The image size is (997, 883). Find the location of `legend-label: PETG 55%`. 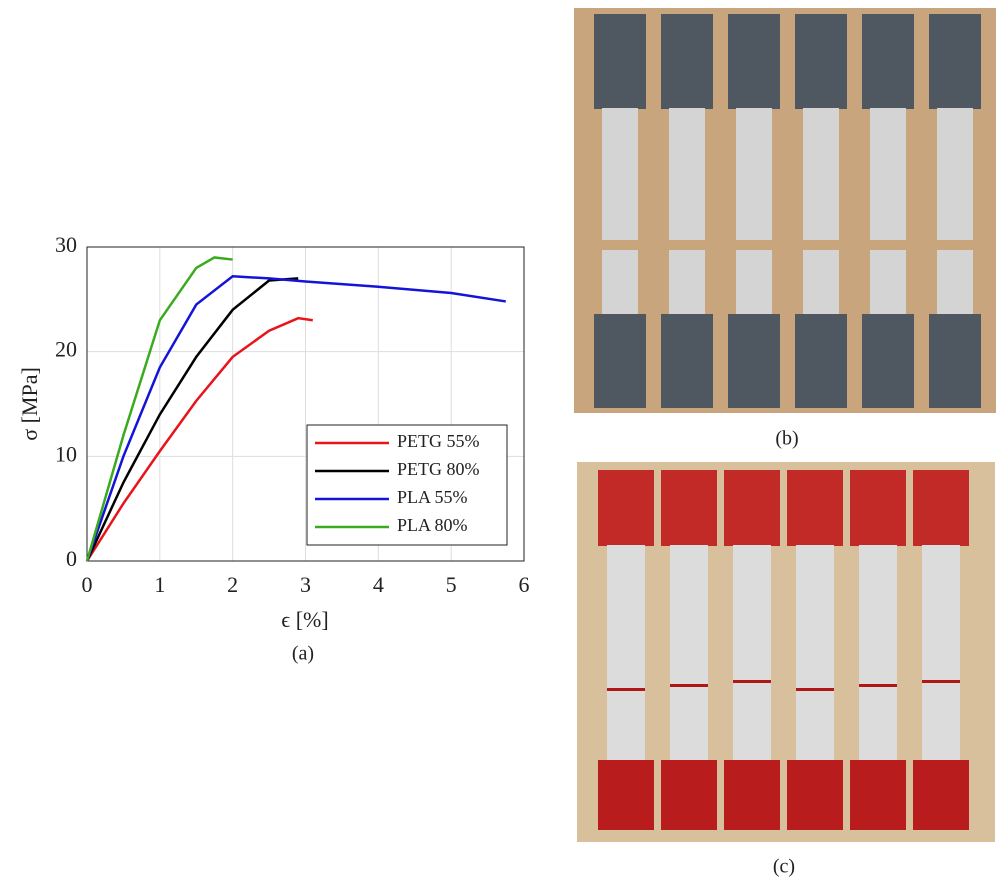

legend-label: PETG 55% is located at coordinates (438, 441).